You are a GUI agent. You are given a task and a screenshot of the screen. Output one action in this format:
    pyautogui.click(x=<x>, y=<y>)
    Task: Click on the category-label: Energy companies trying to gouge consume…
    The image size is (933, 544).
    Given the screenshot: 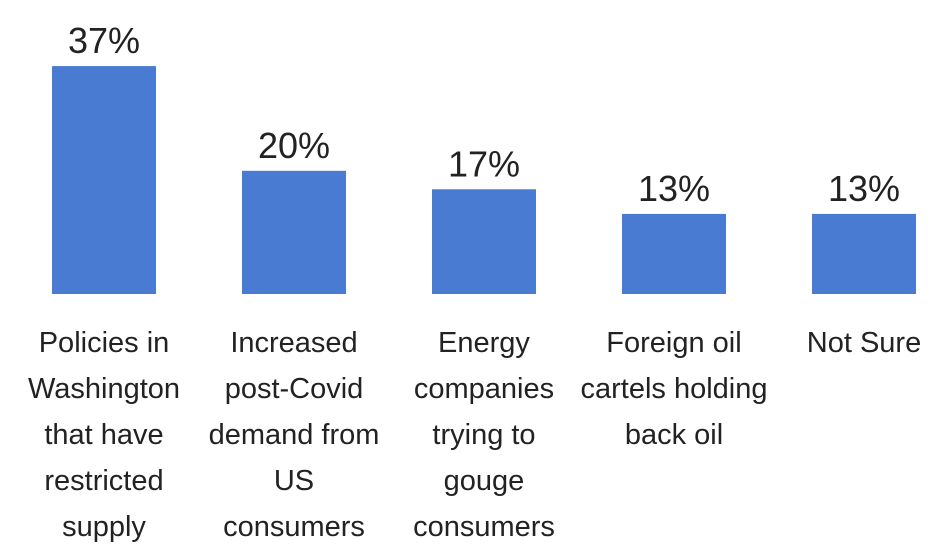 What is the action you would take?
    pyautogui.click(x=484, y=435)
    